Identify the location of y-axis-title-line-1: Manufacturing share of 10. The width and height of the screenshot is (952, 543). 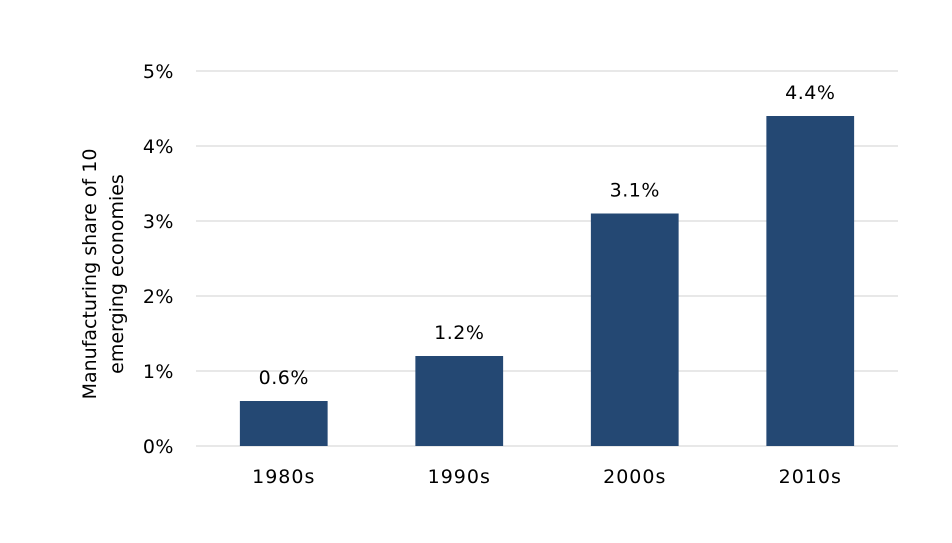
(90, 274).